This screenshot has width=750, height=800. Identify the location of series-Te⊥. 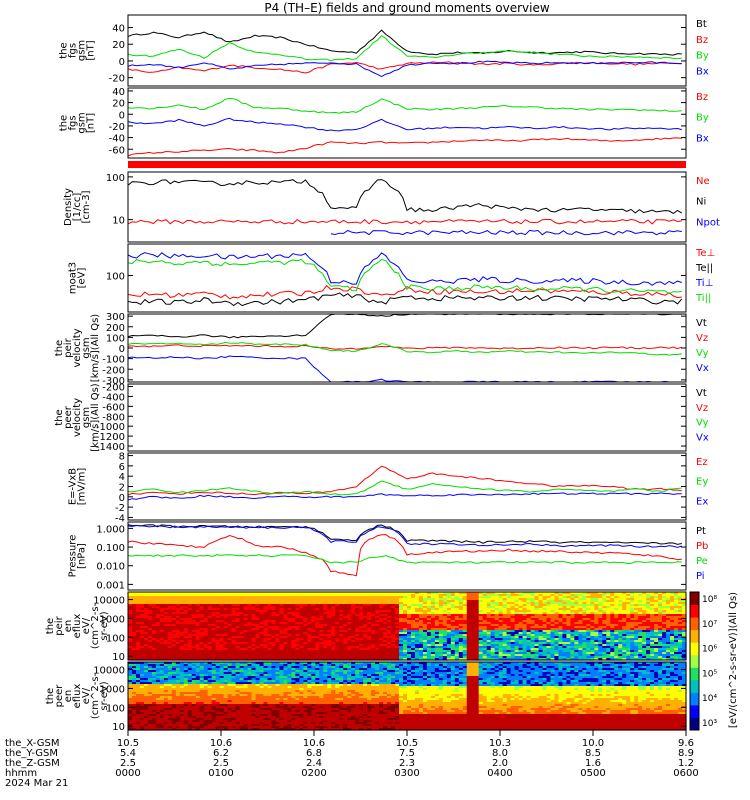
(404, 292).